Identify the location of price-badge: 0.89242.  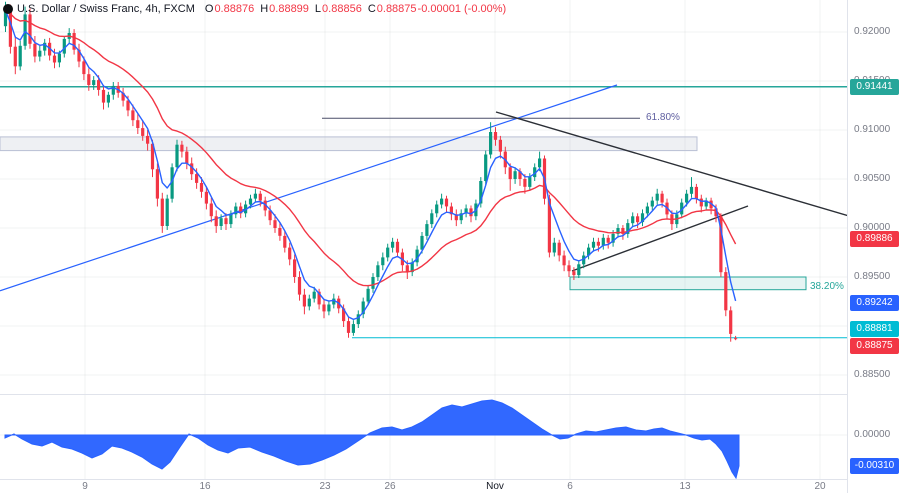
(874, 303).